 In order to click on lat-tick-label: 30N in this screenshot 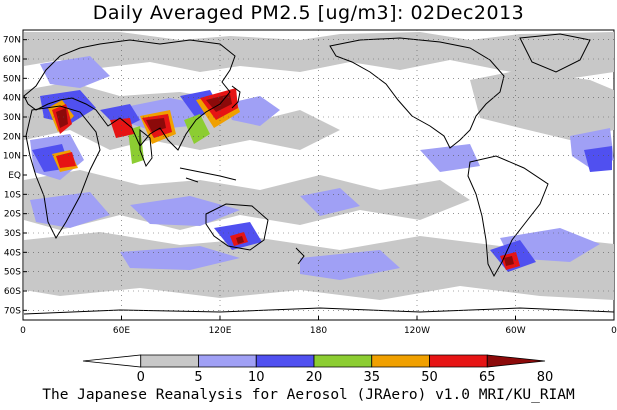, I will do `click(12, 118)`.